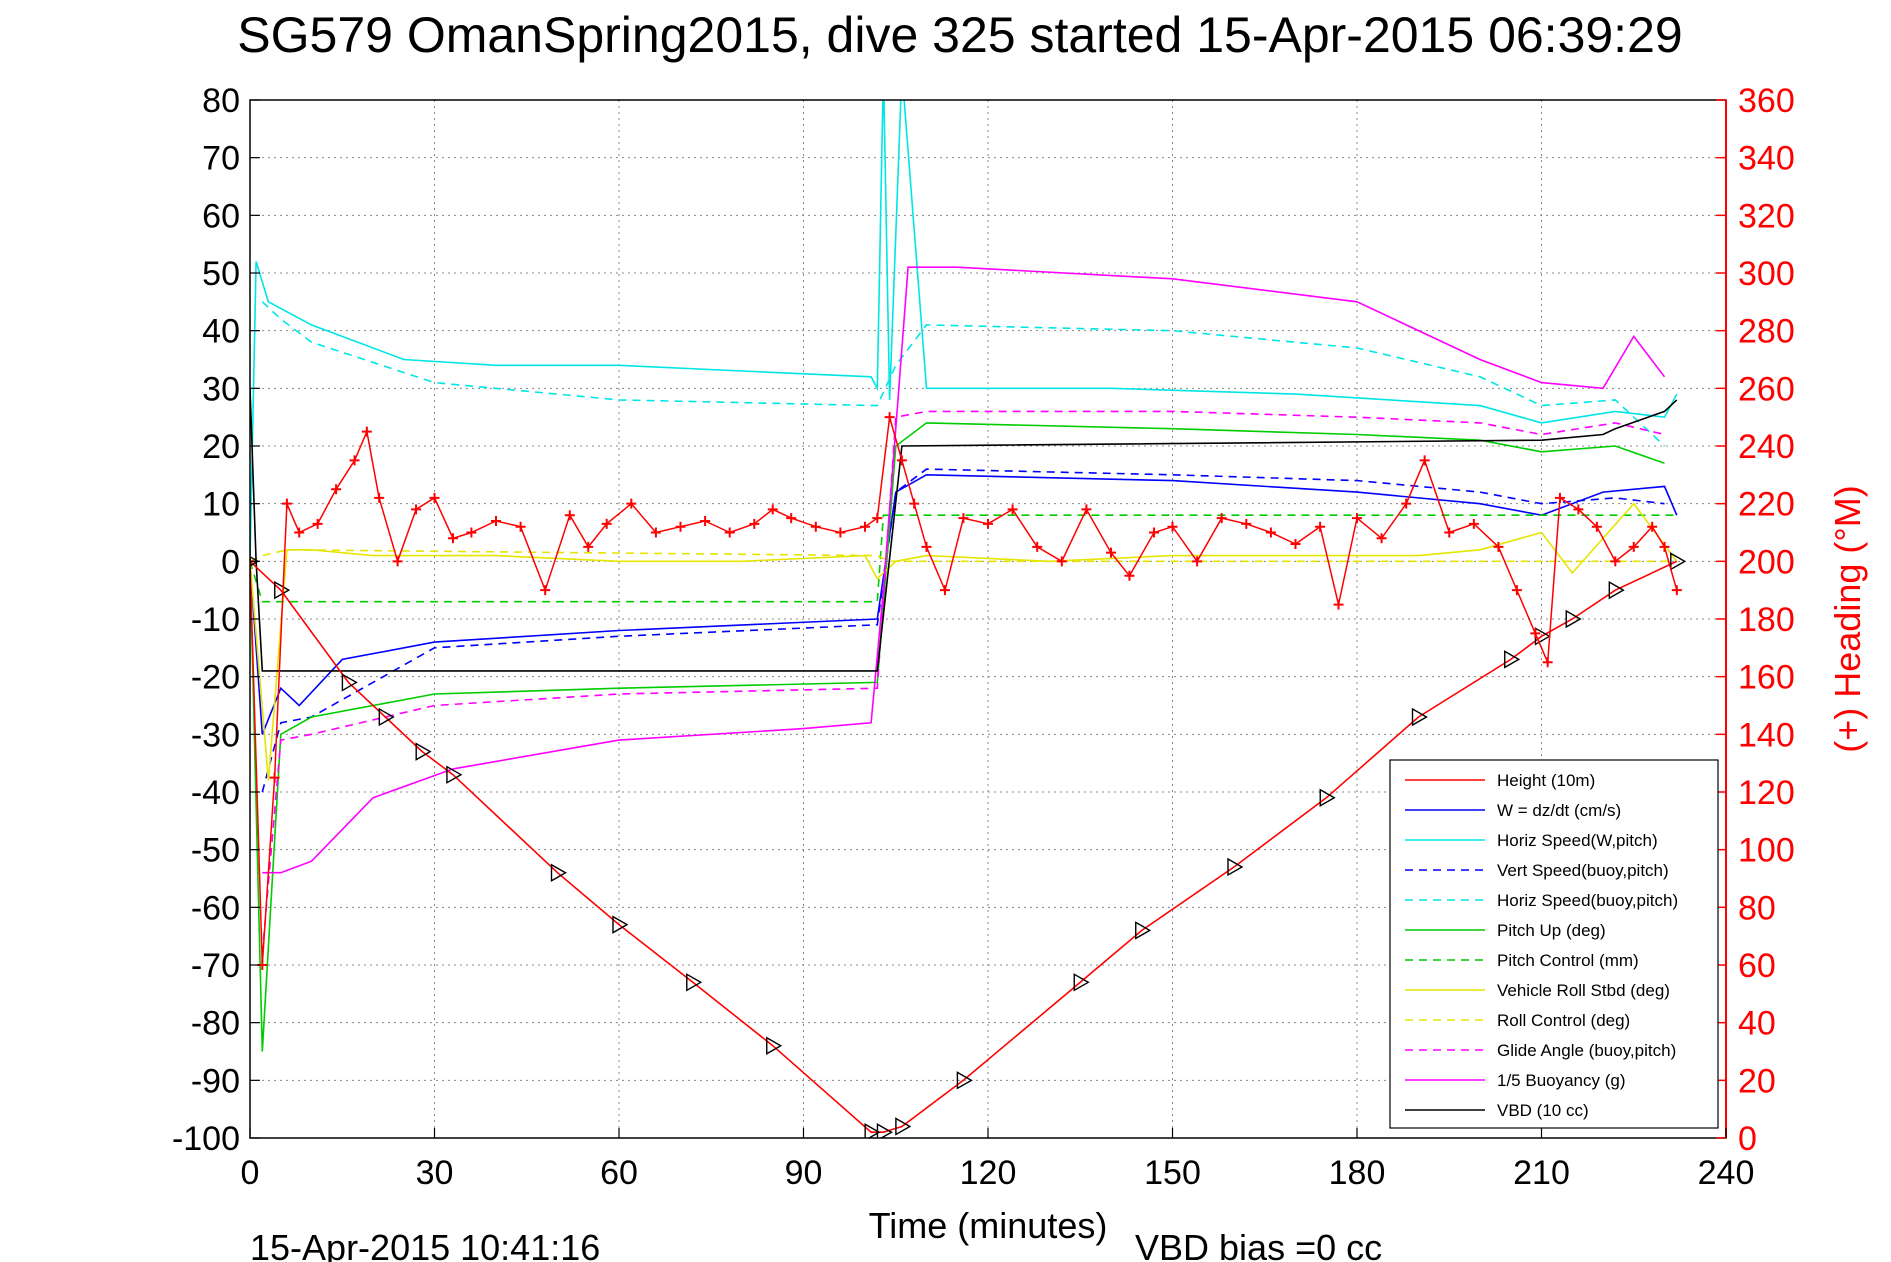  I want to click on y-tick-label: -80, so click(215, 1024).